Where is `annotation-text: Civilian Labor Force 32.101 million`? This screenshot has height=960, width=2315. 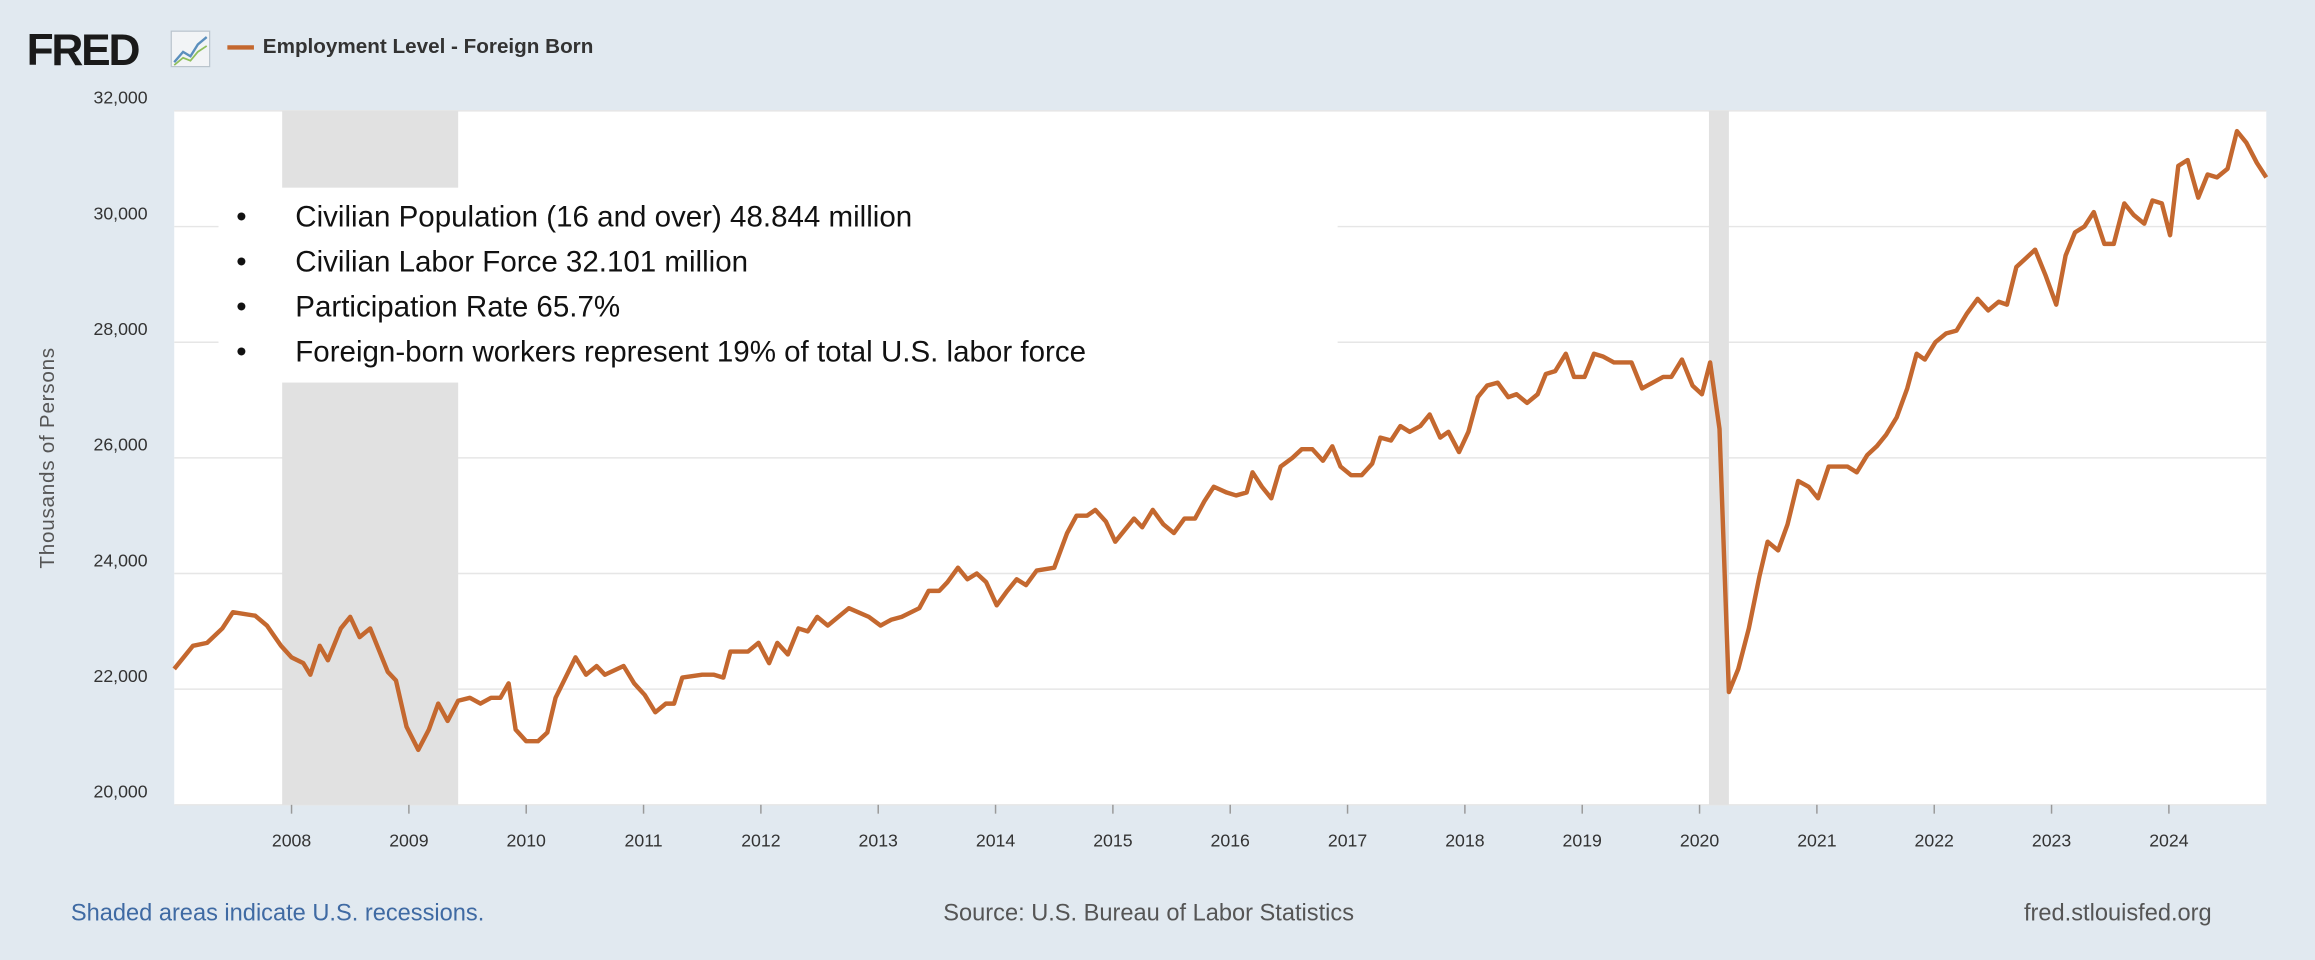
annotation-text: Civilian Labor Force 32.101 million is located at coordinates (521, 262).